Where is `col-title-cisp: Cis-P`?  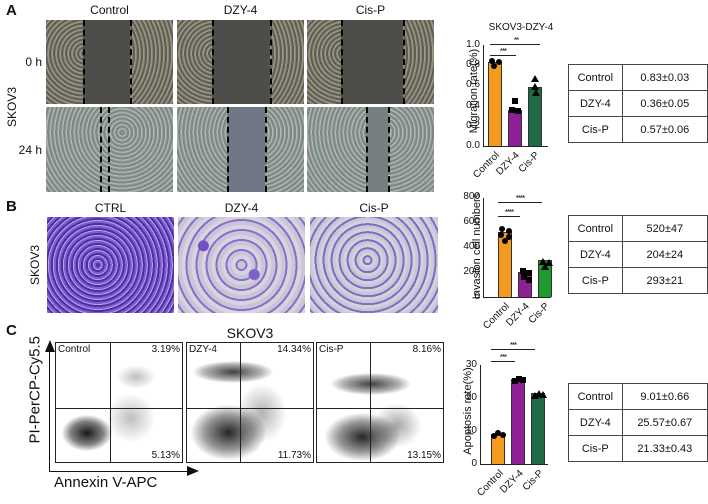 col-title-cisp: Cis-P is located at coordinates (370, 10).